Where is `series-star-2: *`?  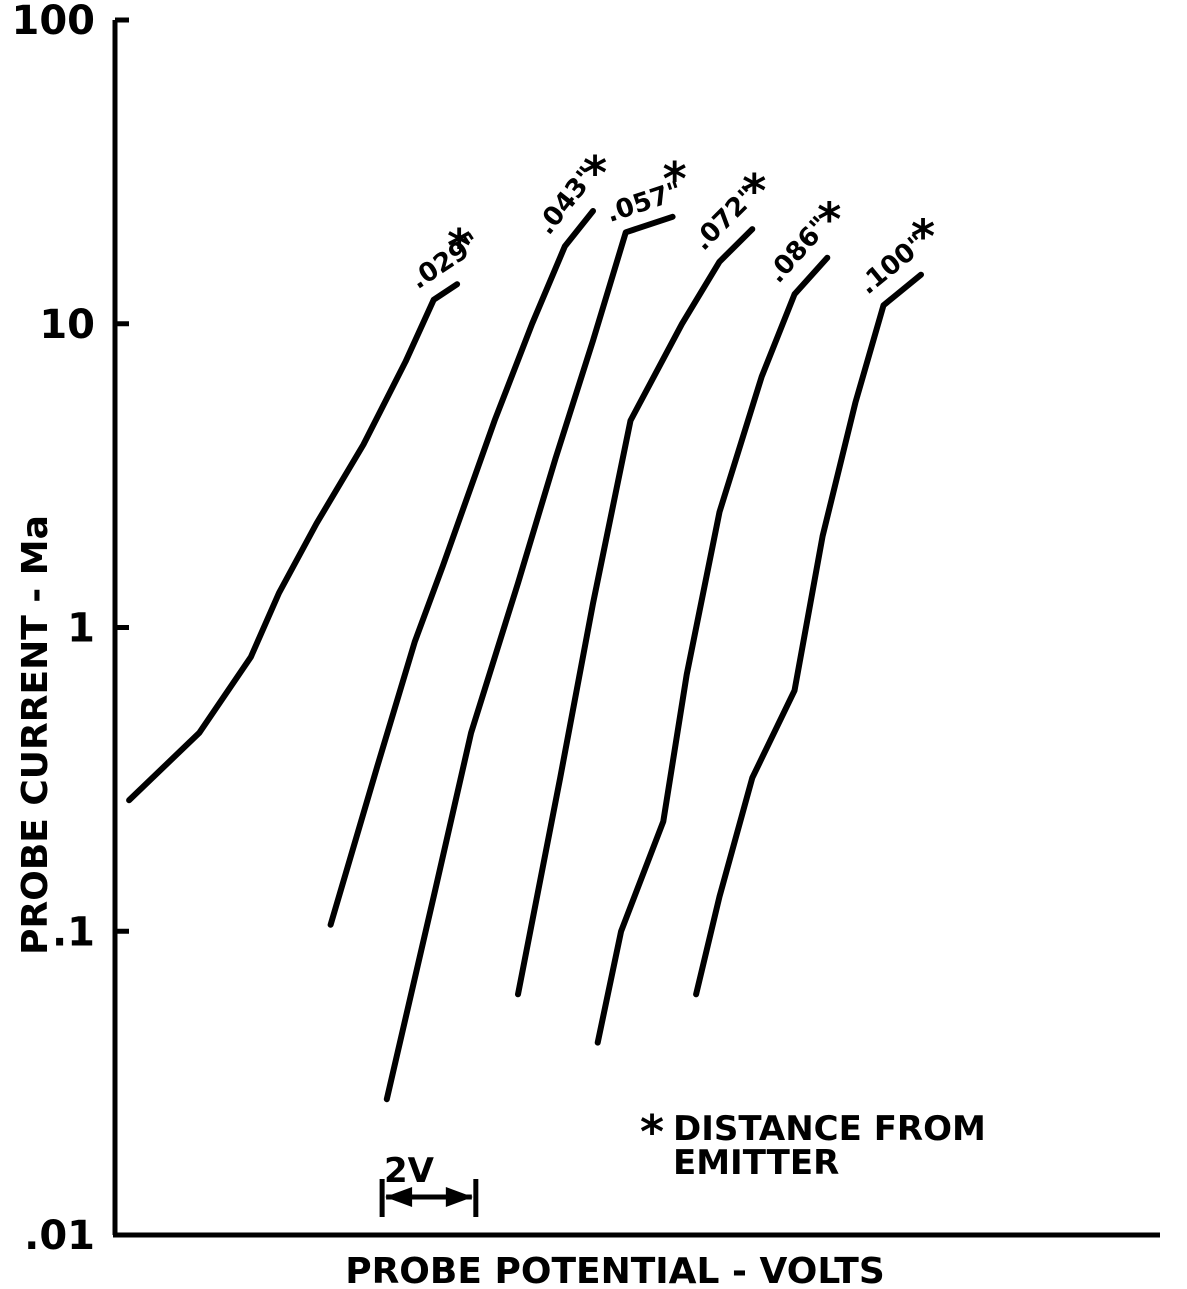 series-star-2: * is located at coordinates (595, 173).